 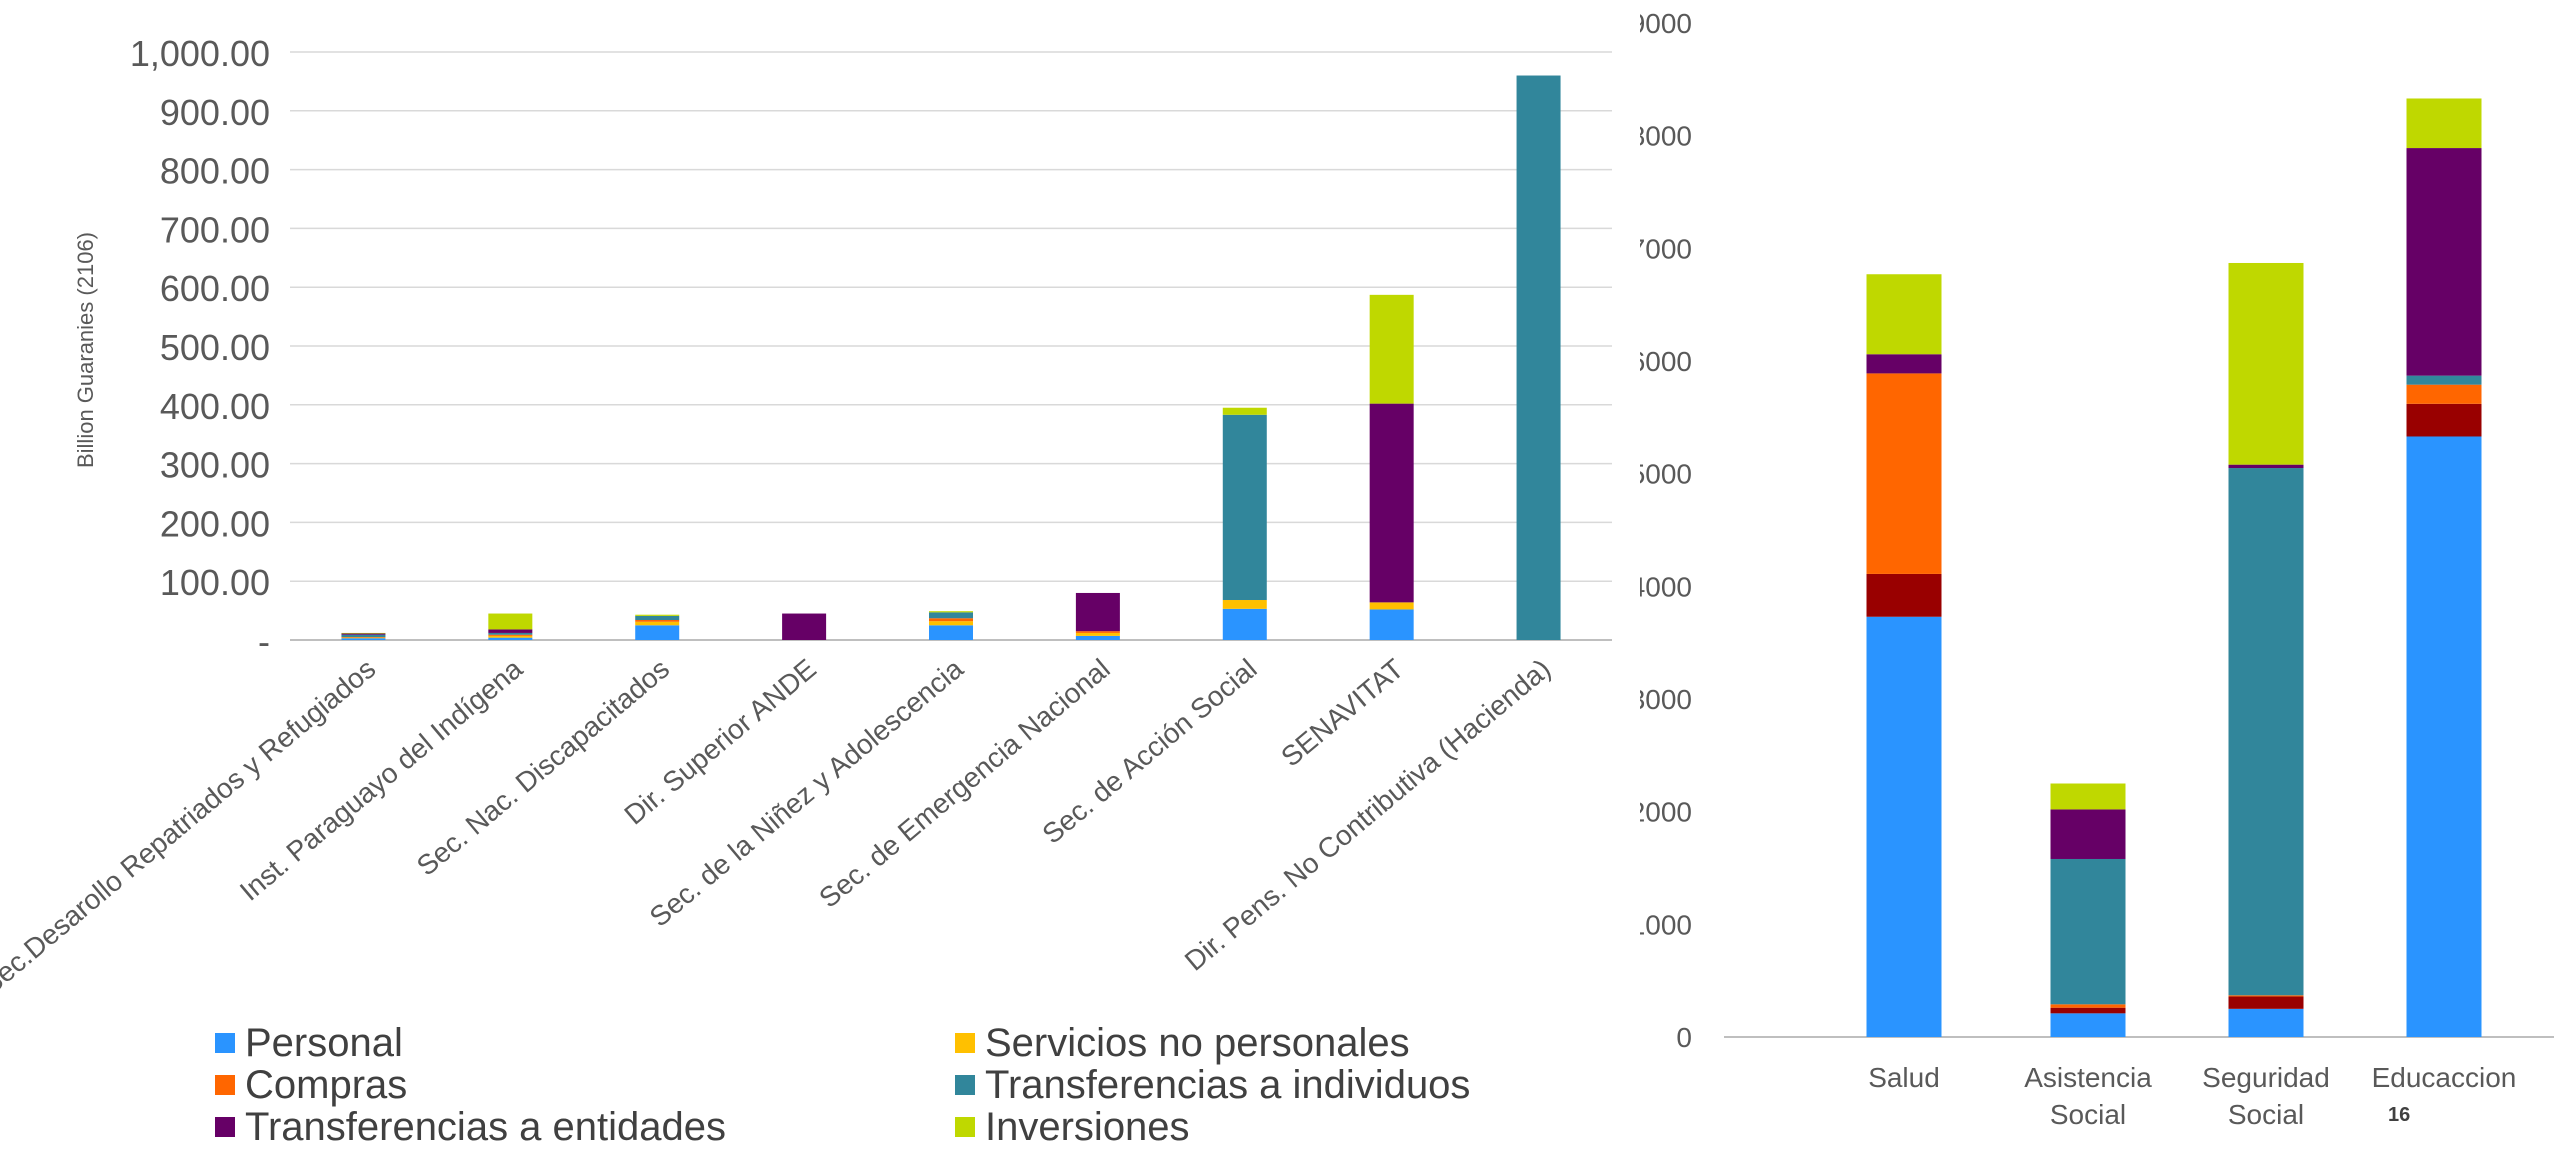 What do you see at coordinates (215, 406) in the screenshot?
I see `left-y-tick-label: 400.00` at bounding box center [215, 406].